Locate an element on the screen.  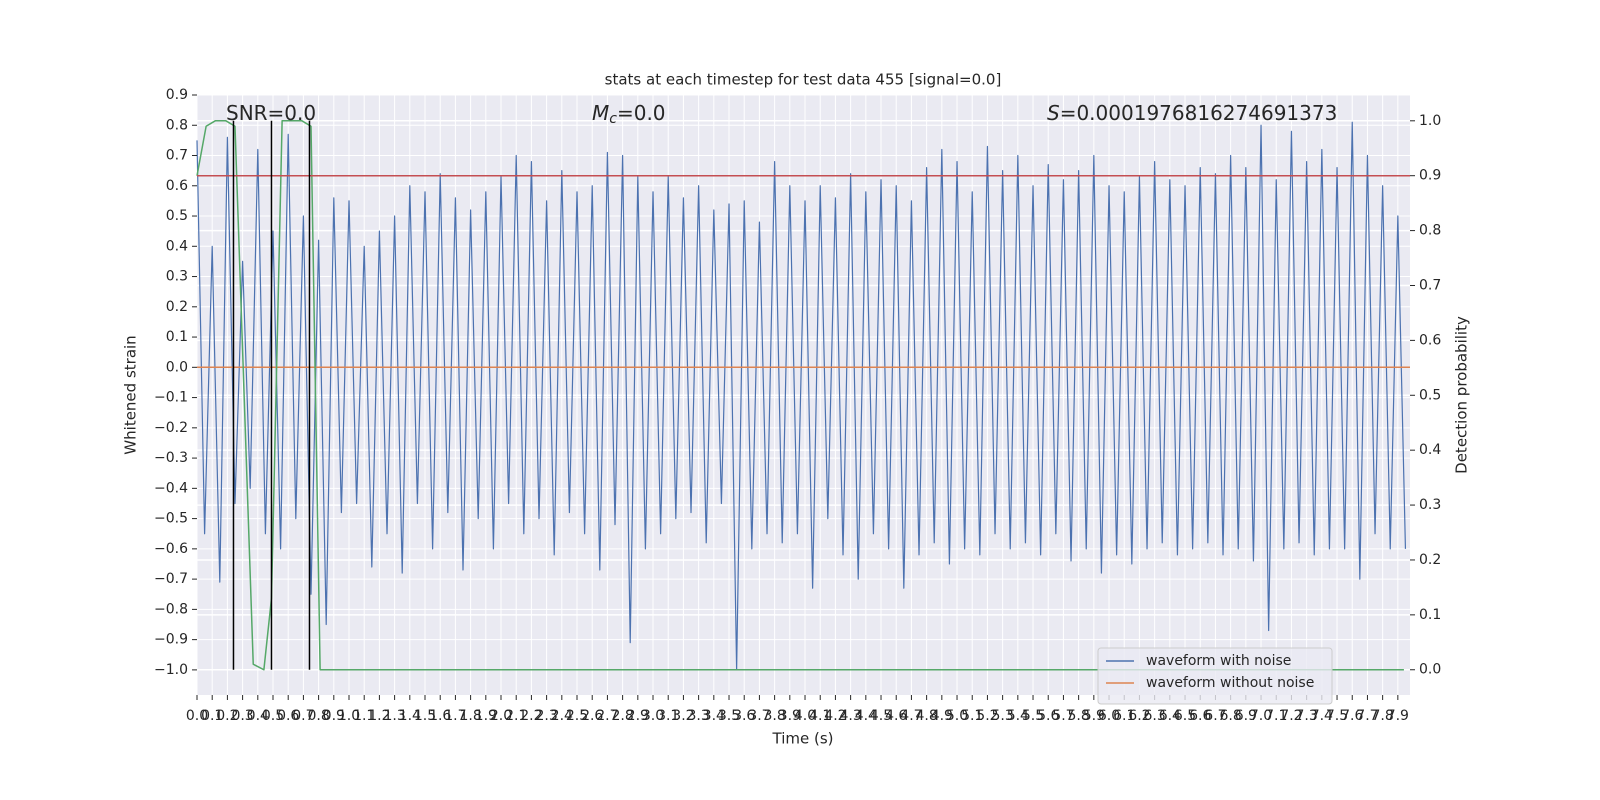
x-tick-label: 2.0 is located at coordinates (501, 716).